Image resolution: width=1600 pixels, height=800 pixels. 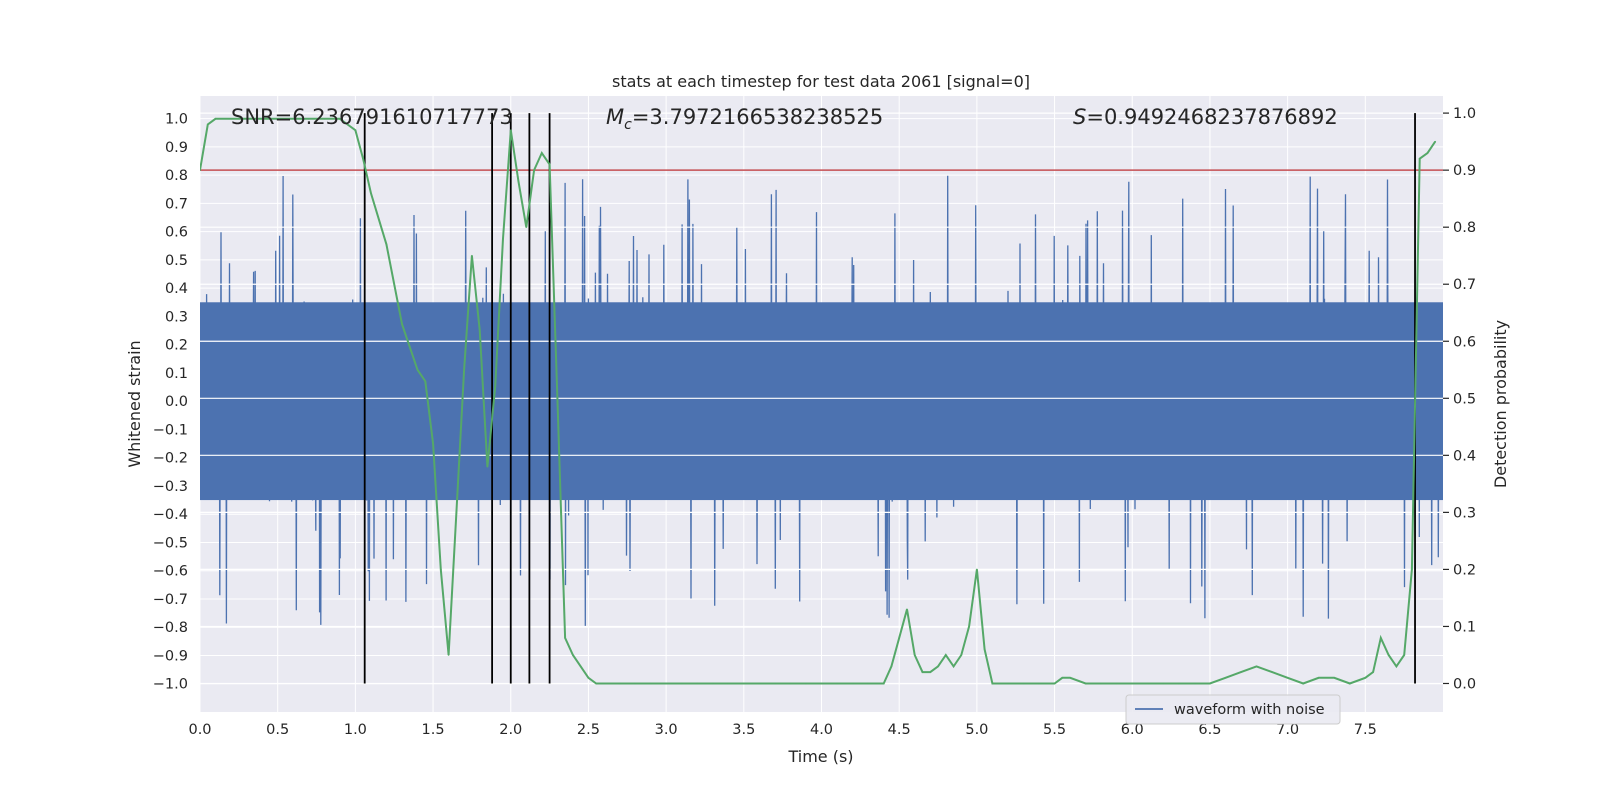 I want to click on y-right-axis-label: Detection probability, so click(x=1500, y=404).